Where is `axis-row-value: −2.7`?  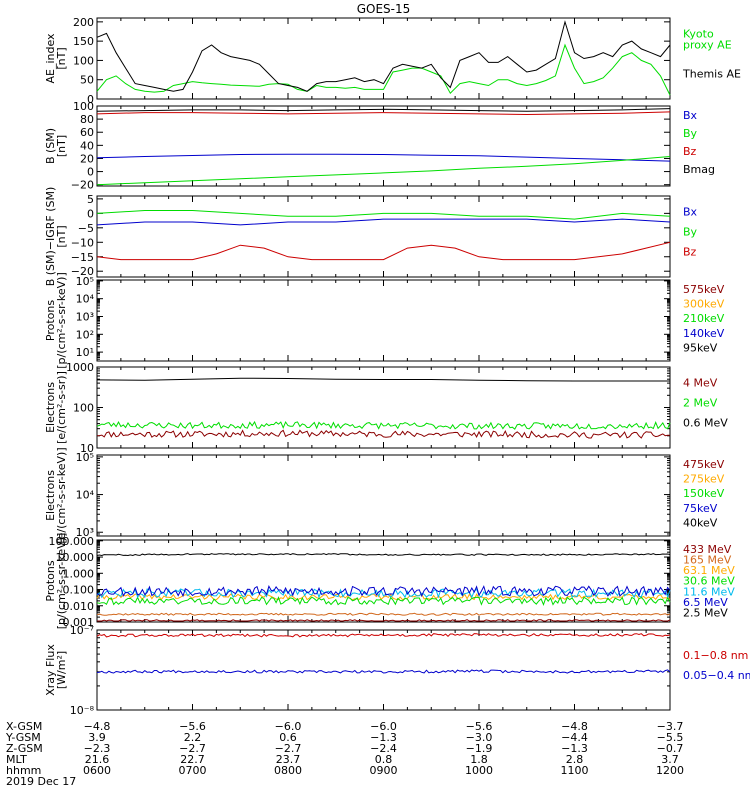 axis-row-value: −2.7 is located at coordinates (288, 748).